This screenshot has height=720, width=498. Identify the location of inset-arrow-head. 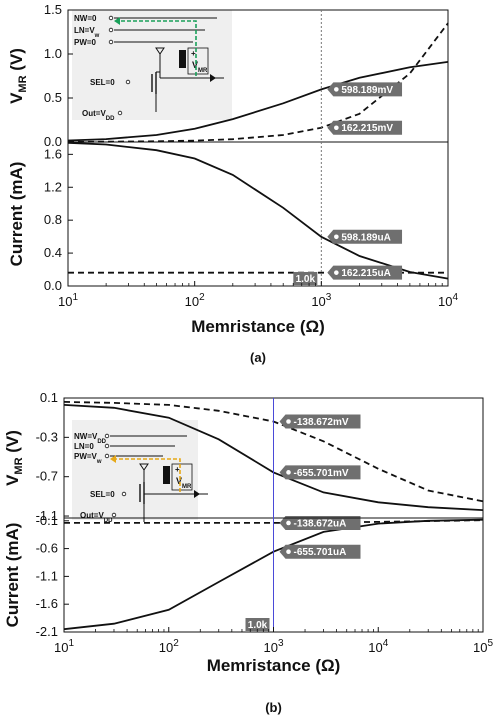
(117, 21).